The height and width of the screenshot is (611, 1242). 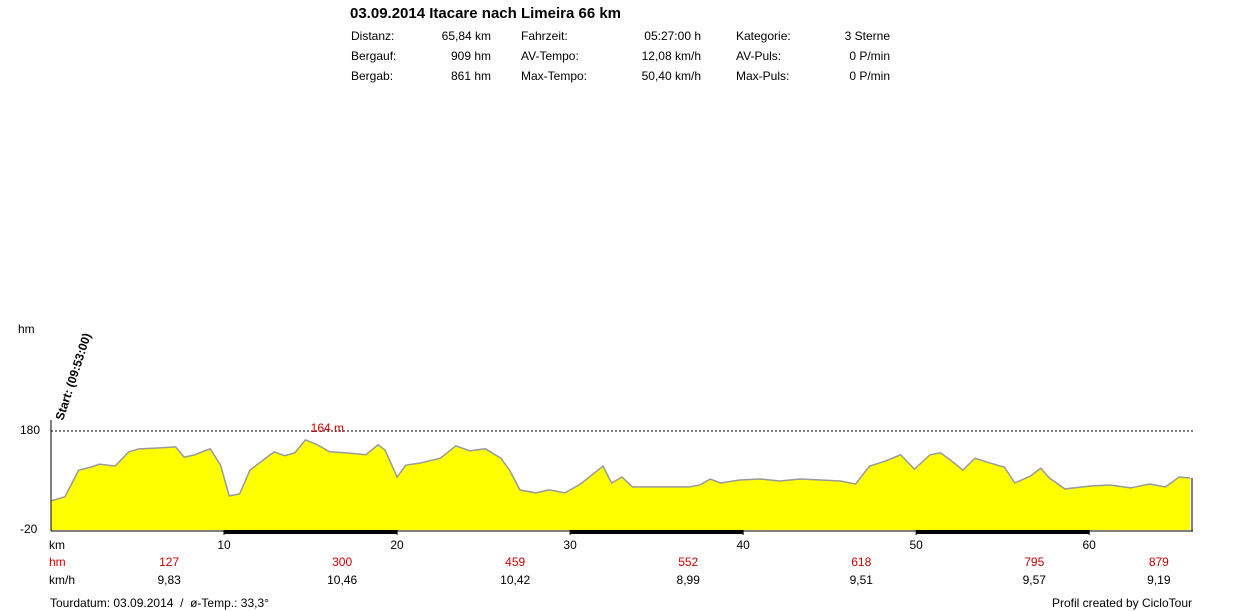 What do you see at coordinates (327, 428) in the screenshot?
I see `max-label: 164 m` at bounding box center [327, 428].